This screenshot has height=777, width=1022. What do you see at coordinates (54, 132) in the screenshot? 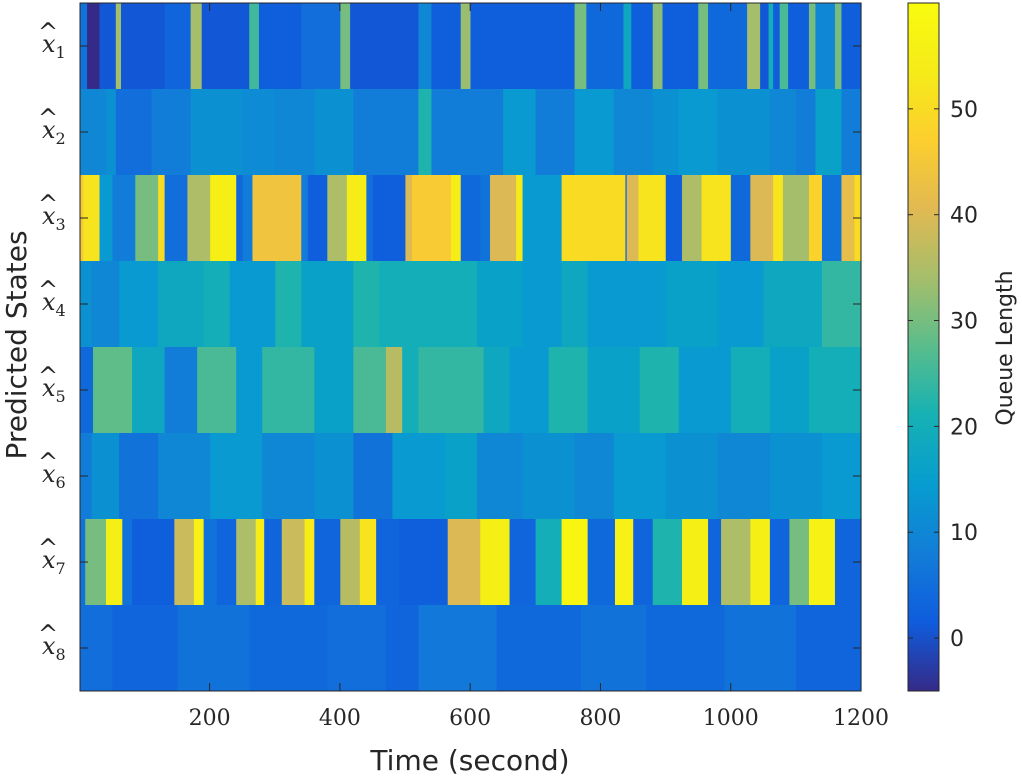
I see `state-label-2: x2` at bounding box center [54, 132].